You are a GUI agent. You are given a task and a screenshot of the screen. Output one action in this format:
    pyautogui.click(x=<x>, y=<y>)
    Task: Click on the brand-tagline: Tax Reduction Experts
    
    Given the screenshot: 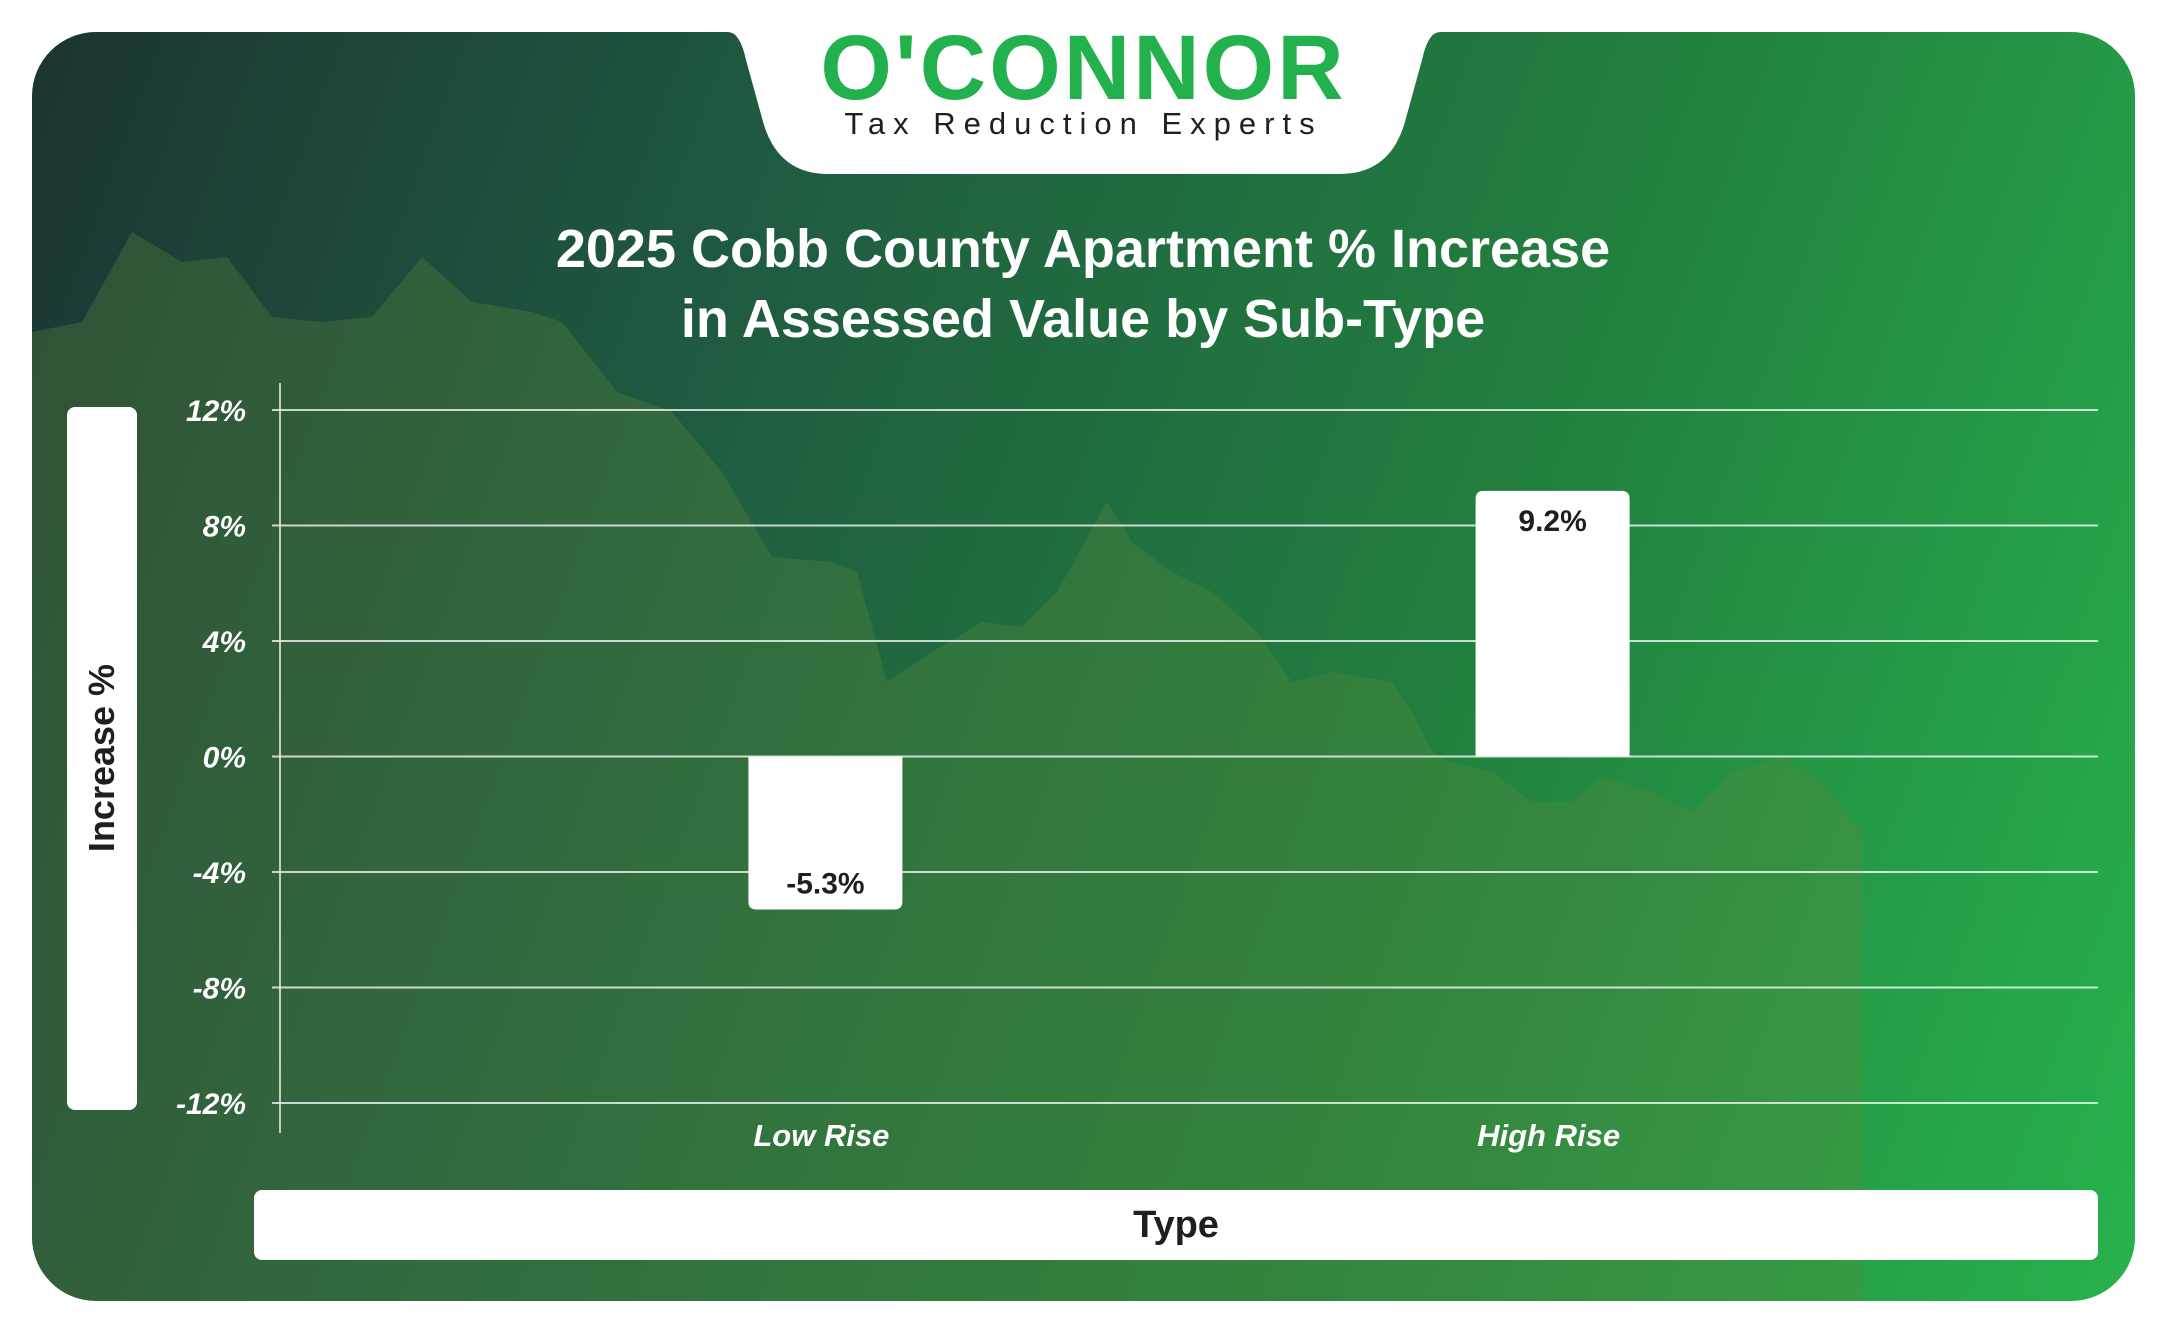 What is the action you would take?
    pyautogui.click(x=1083, y=123)
    